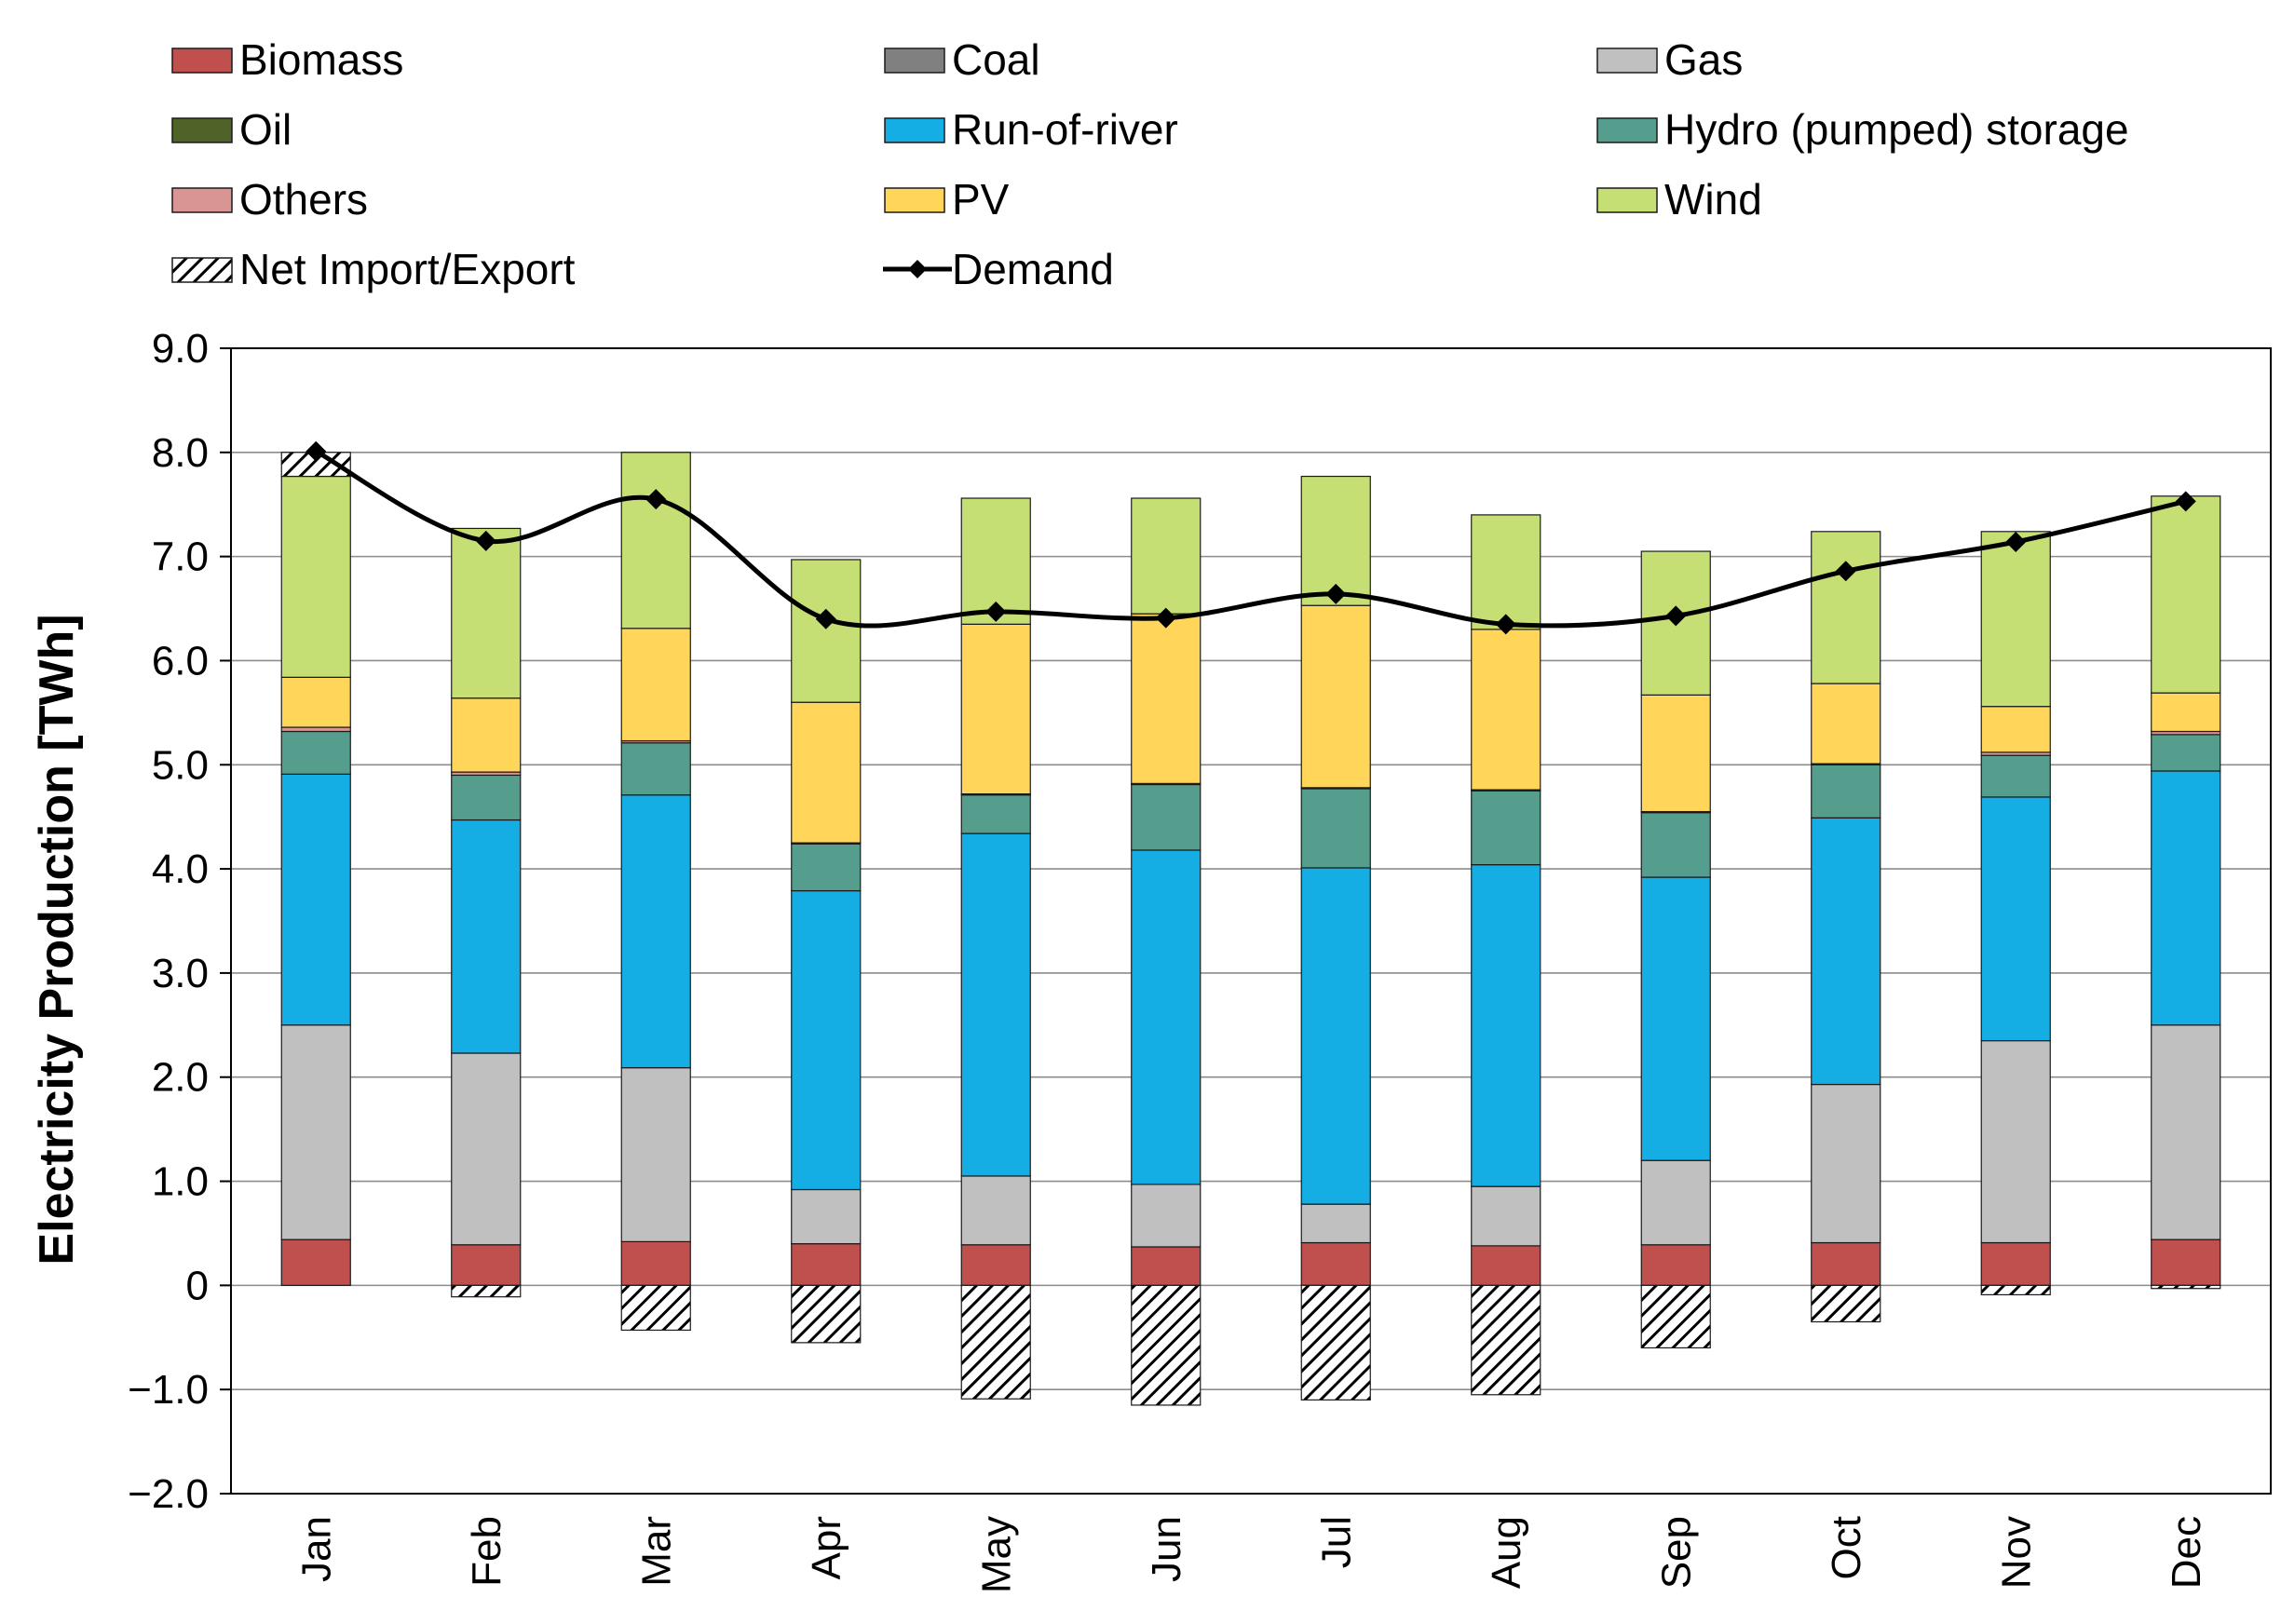 The image size is (2281, 1624). What do you see at coordinates (1846, 607) in the screenshot?
I see `bar-wind-oct` at bounding box center [1846, 607].